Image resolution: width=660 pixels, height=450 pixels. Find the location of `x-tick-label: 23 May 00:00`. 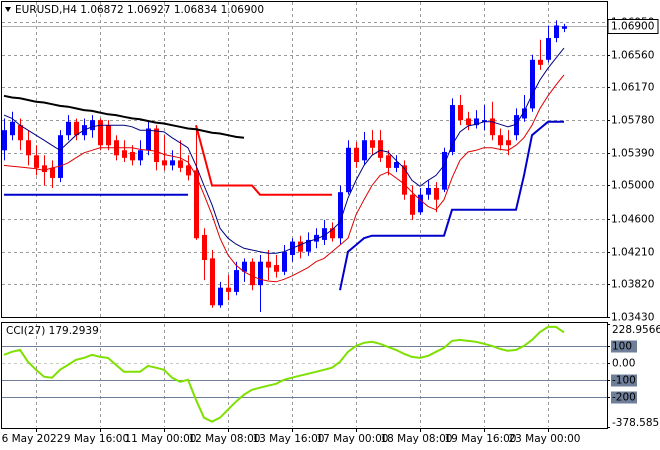

x-tick-label: 23 May 00:00 is located at coordinates (544, 439).